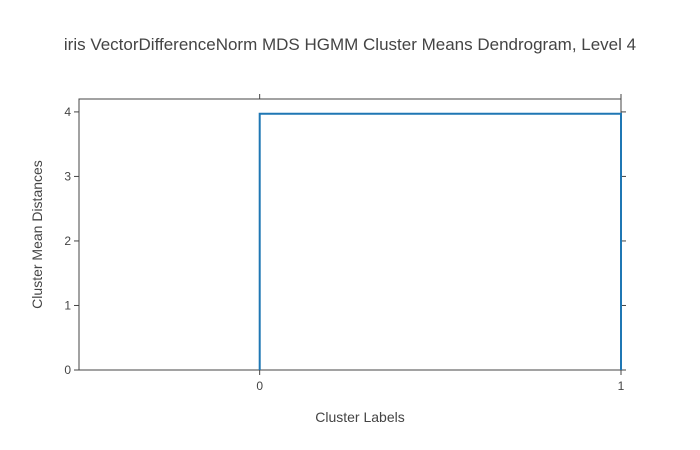 This screenshot has height=450, width=700. I want to click on y-tick-label: 0, so click(67, 370).